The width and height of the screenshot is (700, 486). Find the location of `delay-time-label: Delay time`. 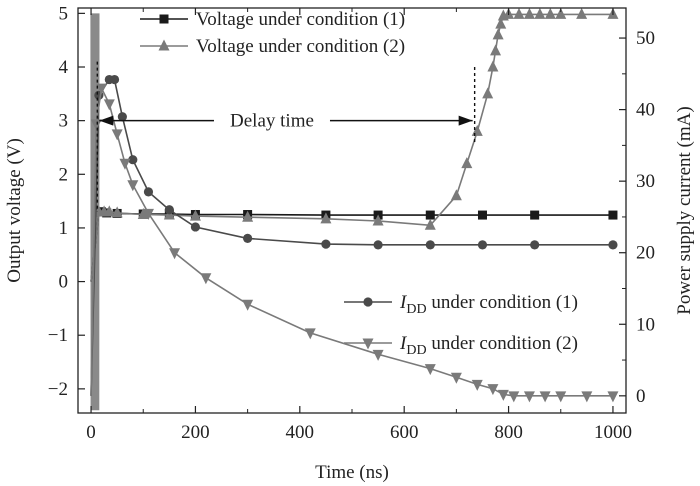

delay-time-label: Delay time is located at coordinates (272, 121).